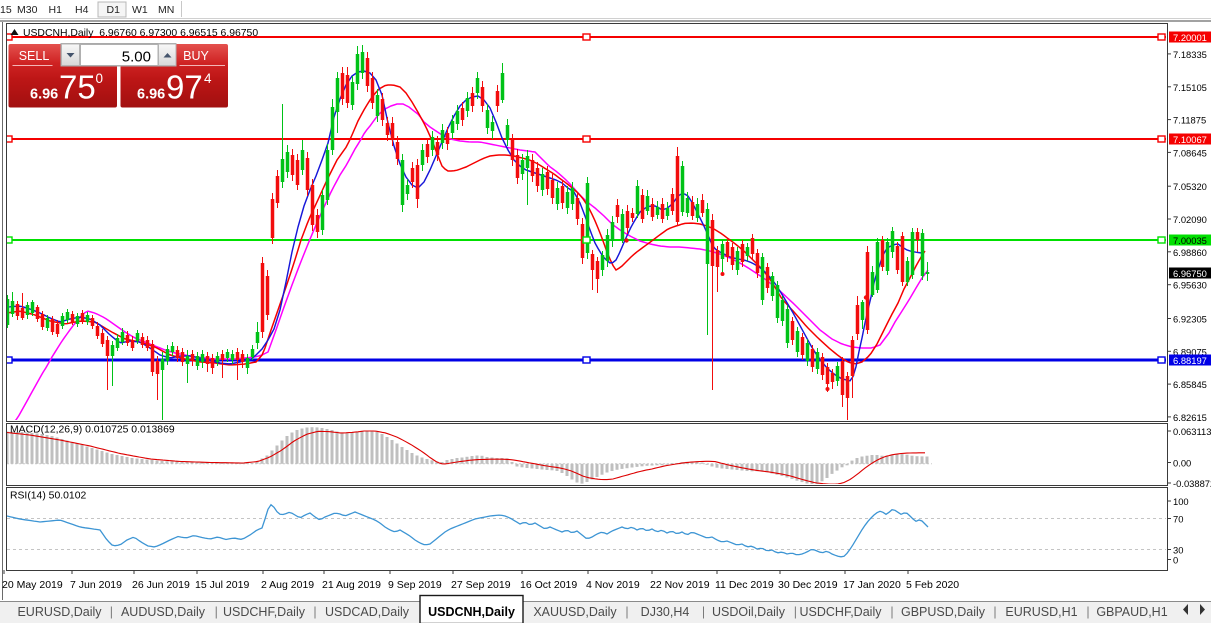 The image size is (1211, 623). Describe the element at coordinates (34, 56) in the screenshot. I see `svg-text: SELL` at that location.